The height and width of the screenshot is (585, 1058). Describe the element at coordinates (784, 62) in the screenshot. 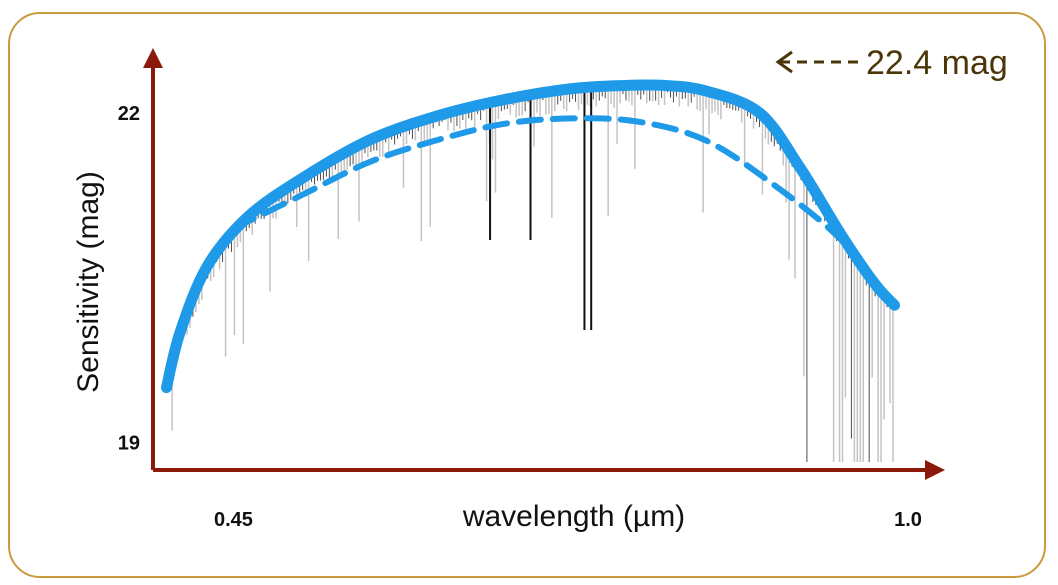

I see `annotation-arrow-icon` at that location.